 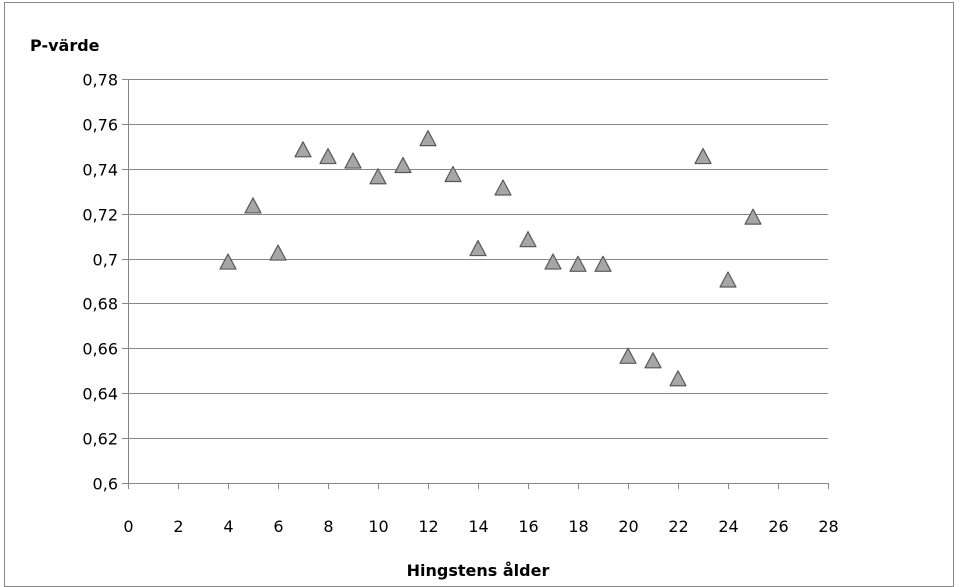 I want to click on x-tick-label: 24, so click(x=728, y=526).